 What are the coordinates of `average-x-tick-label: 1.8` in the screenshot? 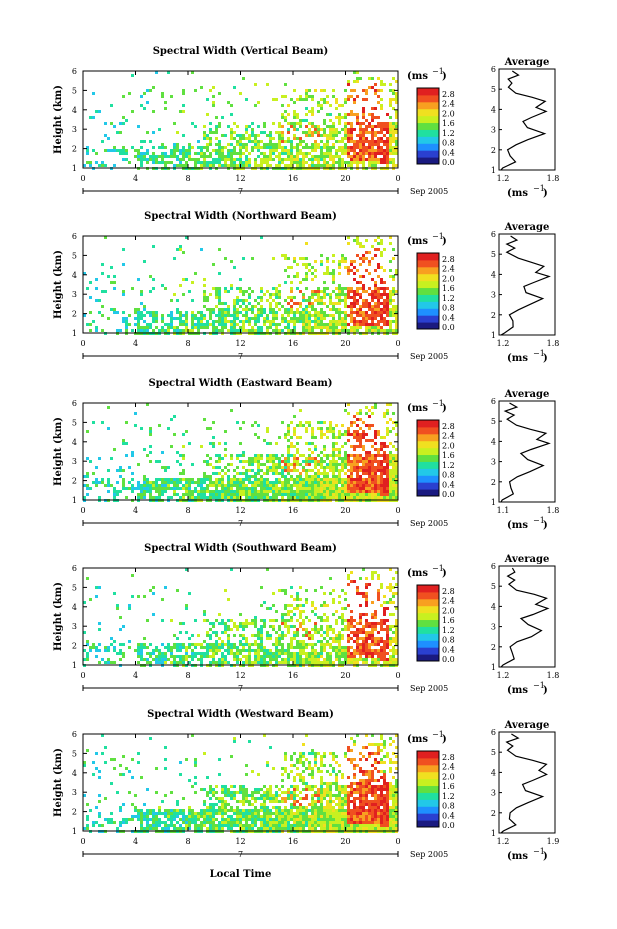 It's located at (553, 178).